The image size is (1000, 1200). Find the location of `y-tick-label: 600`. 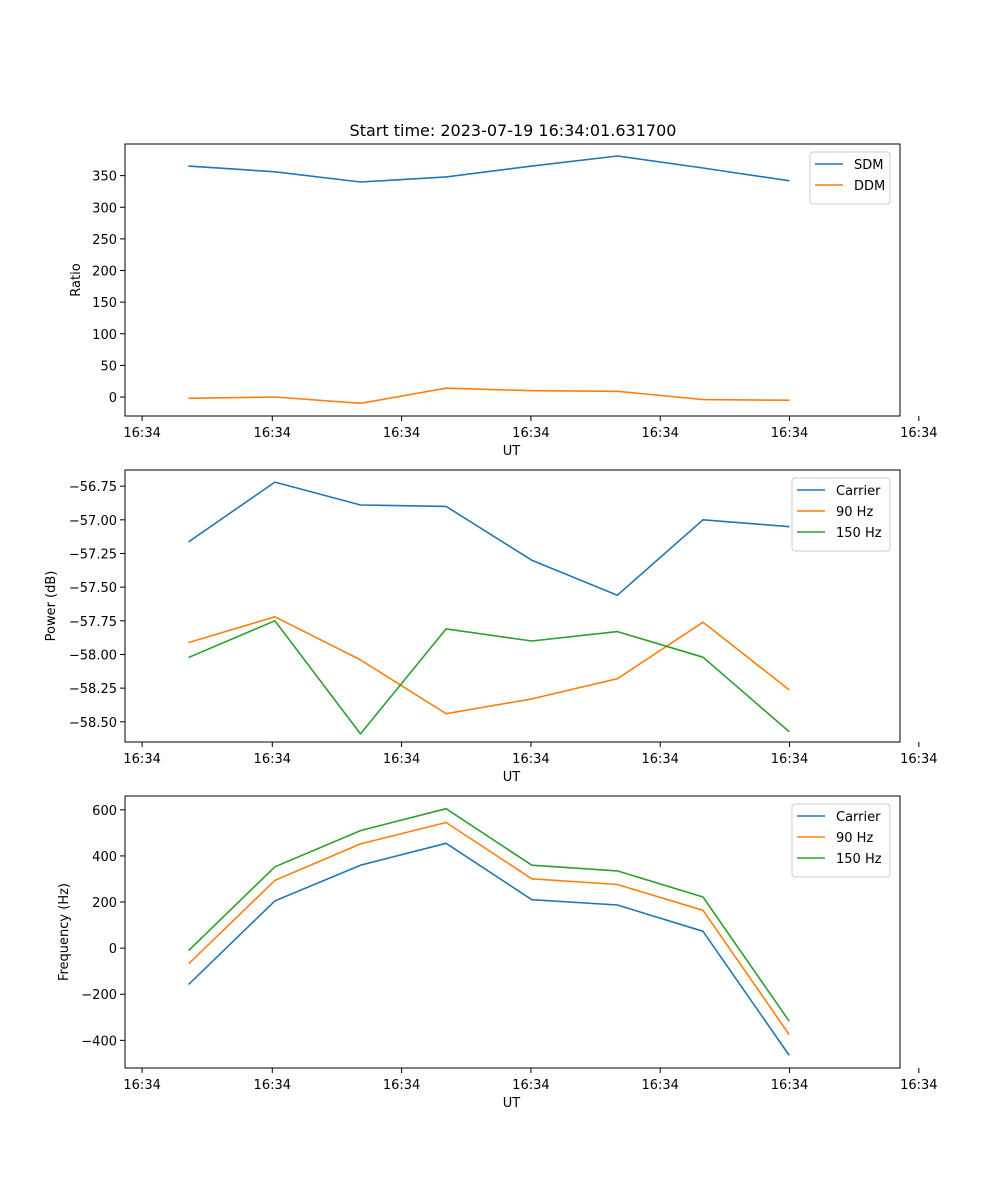

y-tick-label: 600 is located at coordinates (104, 811).